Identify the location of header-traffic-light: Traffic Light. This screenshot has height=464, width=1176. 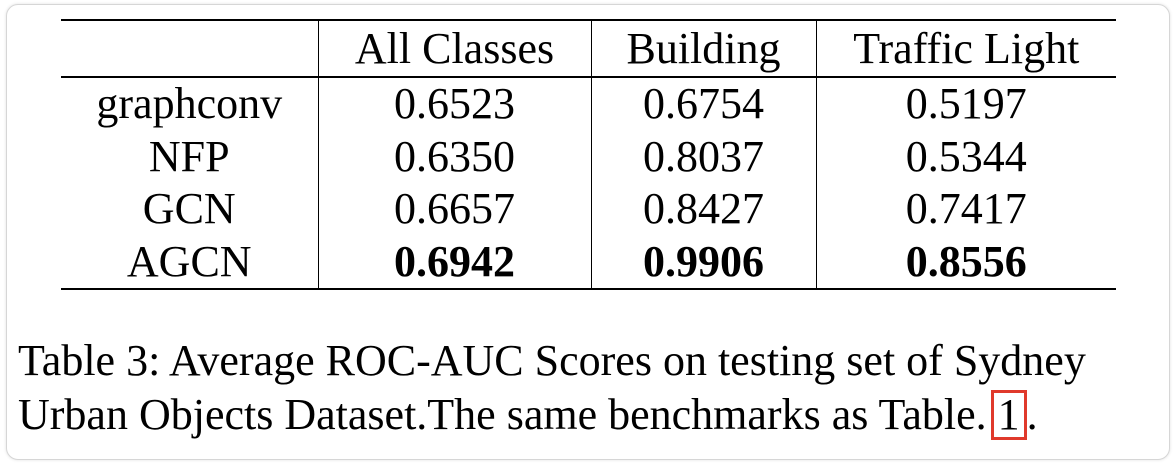
(965, 48).